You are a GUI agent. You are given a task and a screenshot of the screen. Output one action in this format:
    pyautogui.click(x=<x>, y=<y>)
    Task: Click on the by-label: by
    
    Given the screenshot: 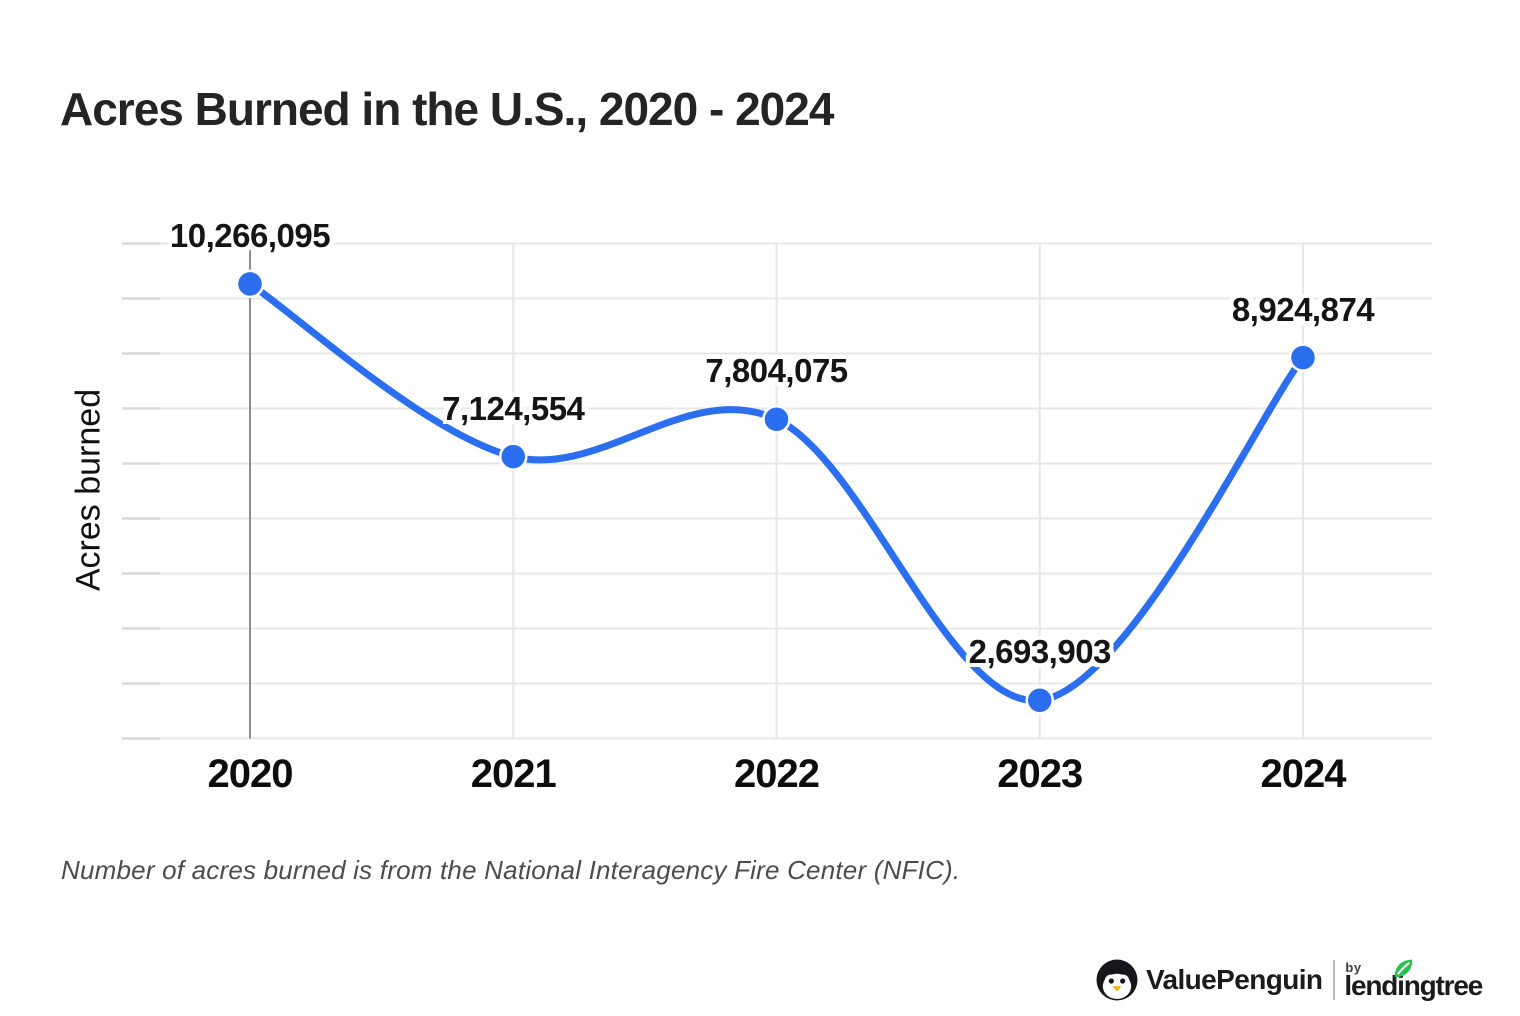 What is the action you would take?
    pyautogui.click(x=1353, y=967)
    